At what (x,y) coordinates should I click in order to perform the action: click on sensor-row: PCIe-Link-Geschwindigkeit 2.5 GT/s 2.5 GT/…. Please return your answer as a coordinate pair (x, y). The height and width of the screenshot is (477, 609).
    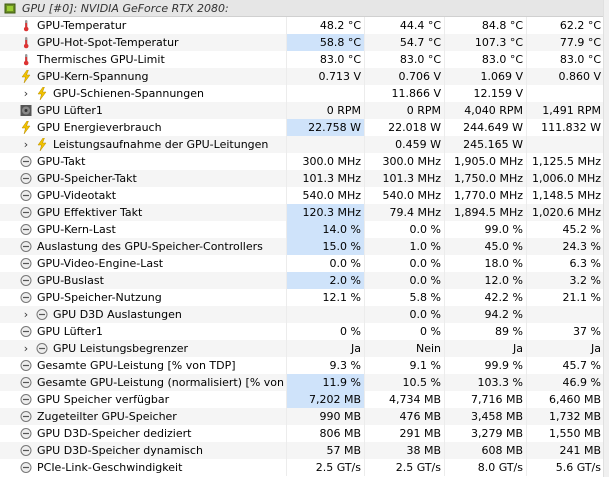
    Looking at the image, I should click on (304, 467).